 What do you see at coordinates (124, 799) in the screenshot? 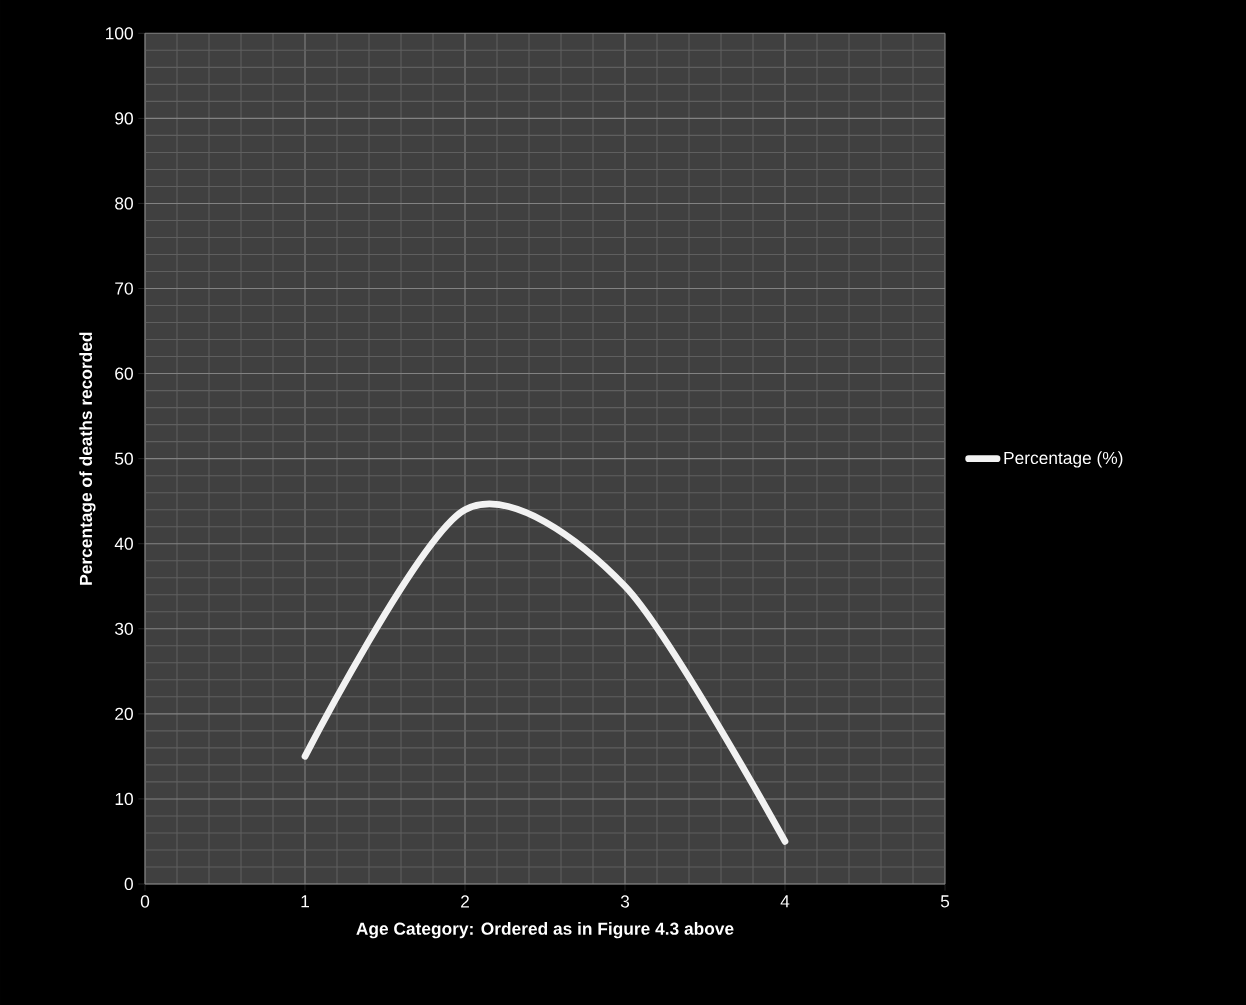
I see `y-tick-label: 10` at bounding box center [124, 799].